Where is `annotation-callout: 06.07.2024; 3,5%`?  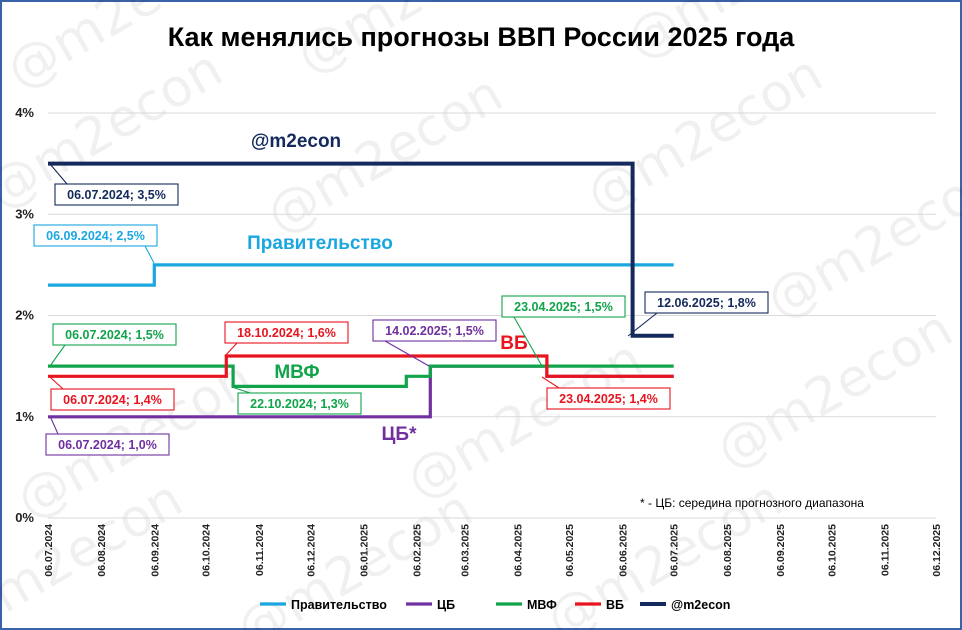
annotation-callout: 06.07.2024; 3,5% is located at coordinates (114, 184).